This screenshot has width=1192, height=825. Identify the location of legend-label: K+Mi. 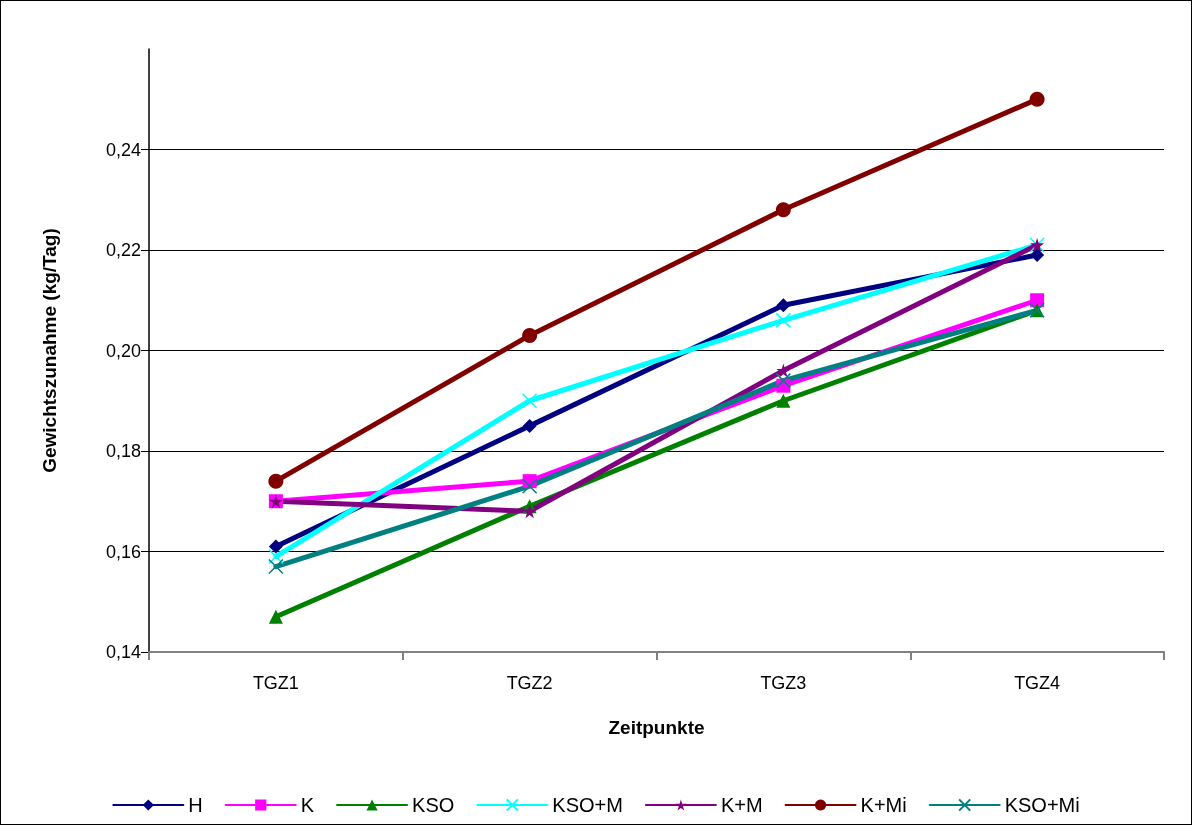
(883, 805).